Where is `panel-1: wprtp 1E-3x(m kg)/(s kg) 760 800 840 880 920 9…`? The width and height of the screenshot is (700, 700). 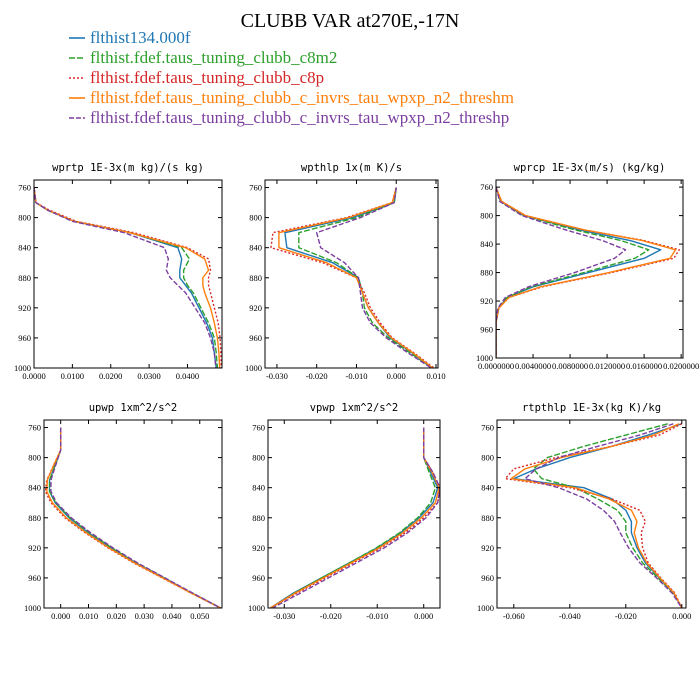
panel-1: wprtp 1E-3x(m kg)/(s kg) 760 800 840 880 920 9… is located at coordinates (118, 271).